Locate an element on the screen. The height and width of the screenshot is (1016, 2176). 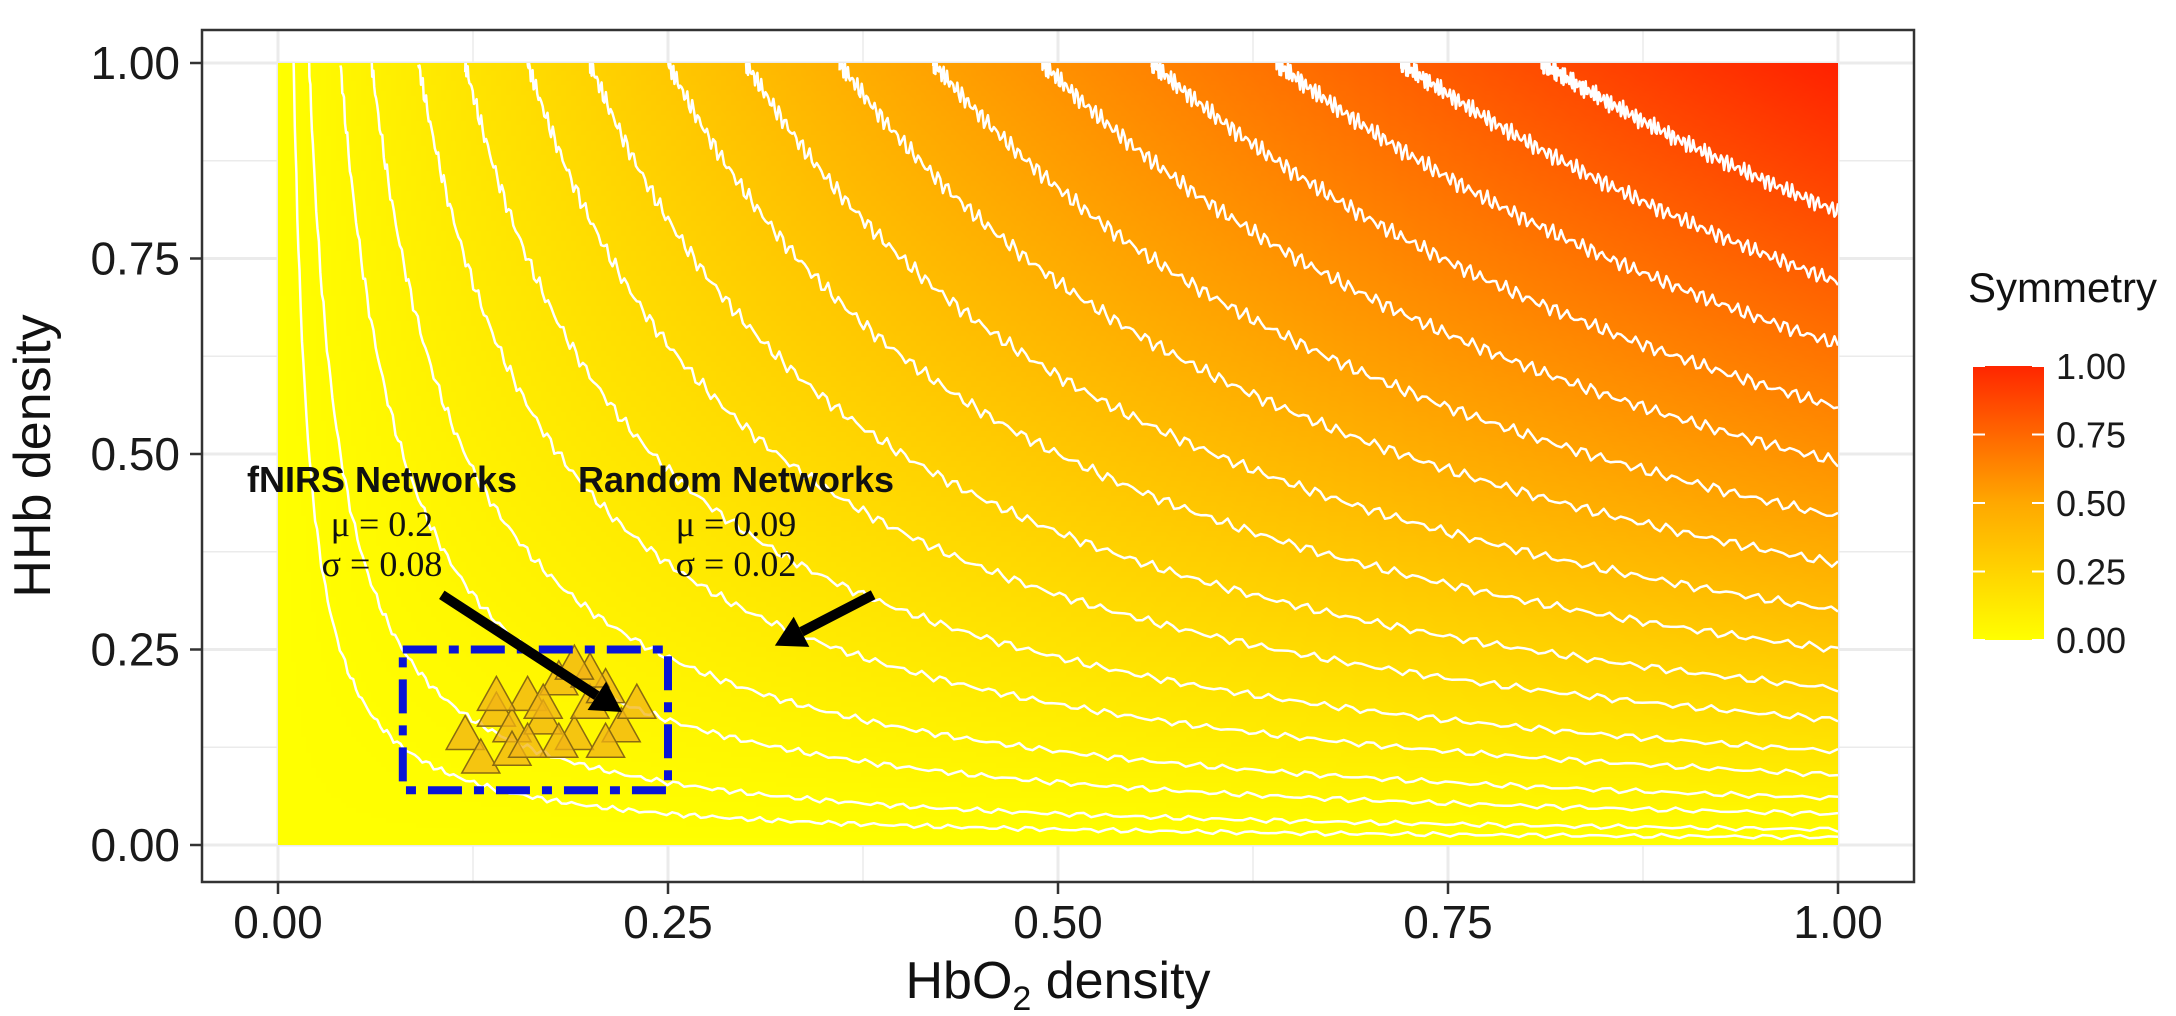
legend-tick-label: 0.00 is located at coordinates (2091, 640).